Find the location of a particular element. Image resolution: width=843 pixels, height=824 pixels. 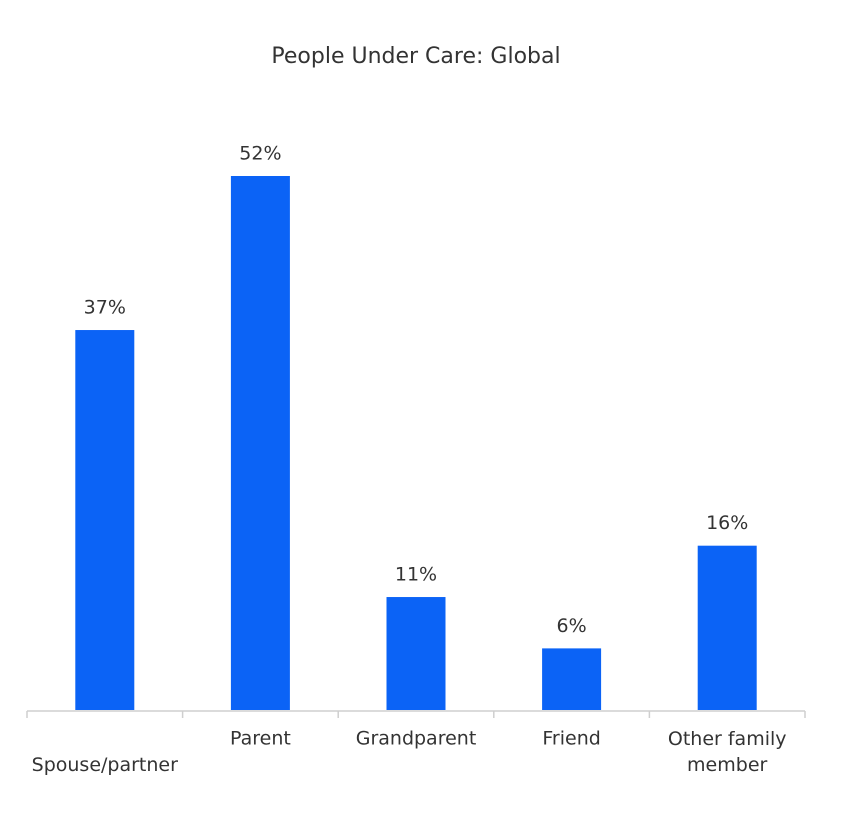

x-tick-label: Spouse/partner is located at coordinates (105, 765).